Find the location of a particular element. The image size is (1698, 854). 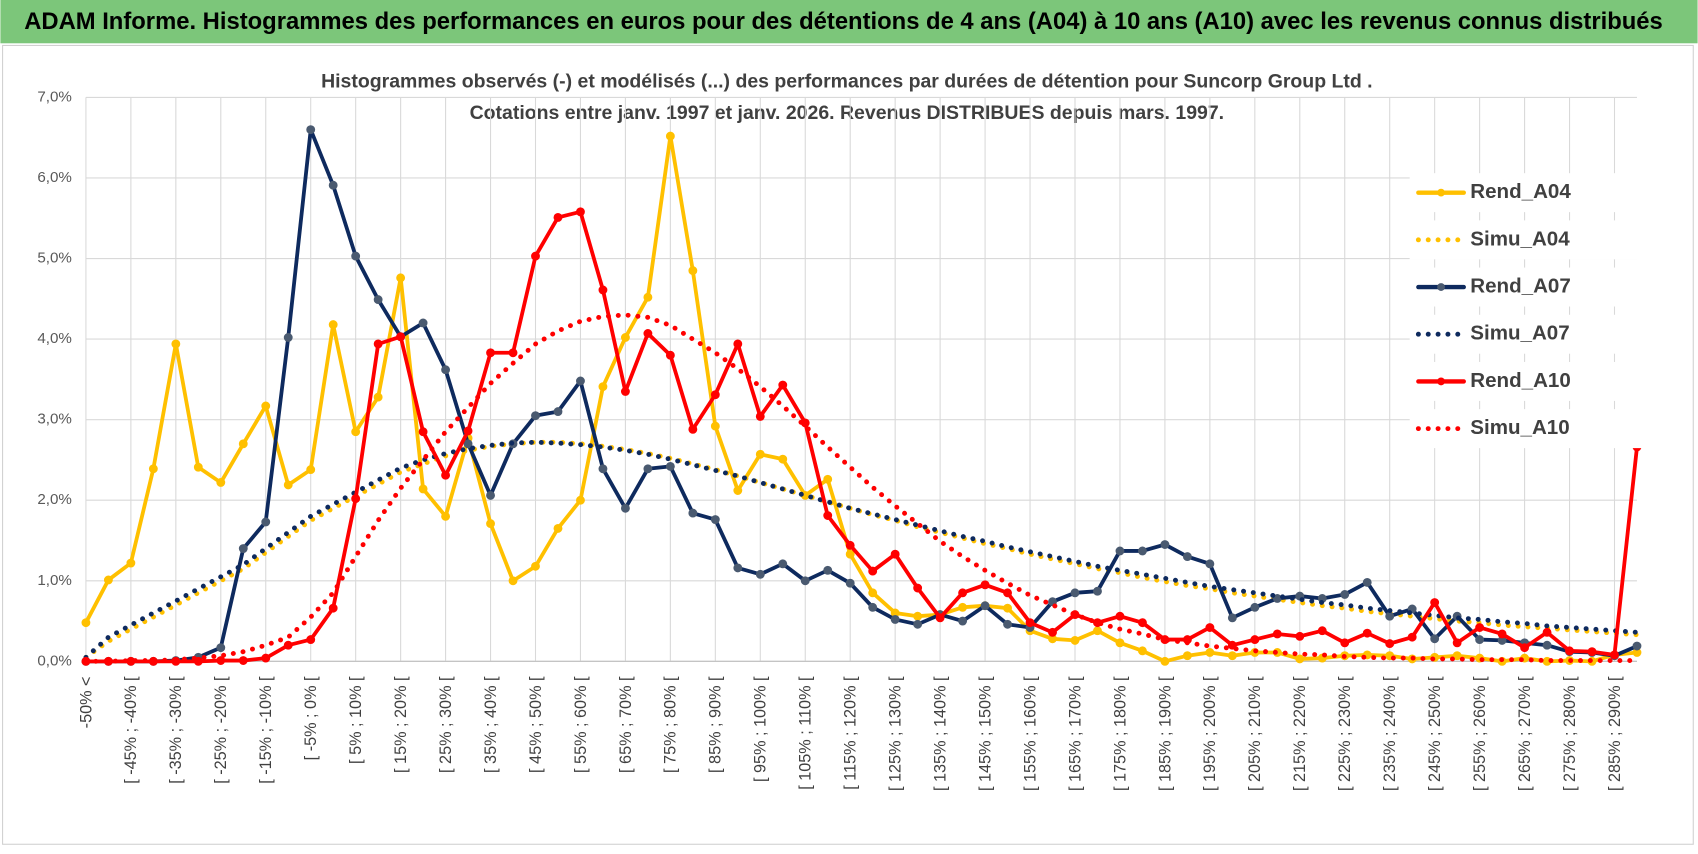

x-tick-label: [ 245% ; 250% [ is located at coordinates (1435, 733).